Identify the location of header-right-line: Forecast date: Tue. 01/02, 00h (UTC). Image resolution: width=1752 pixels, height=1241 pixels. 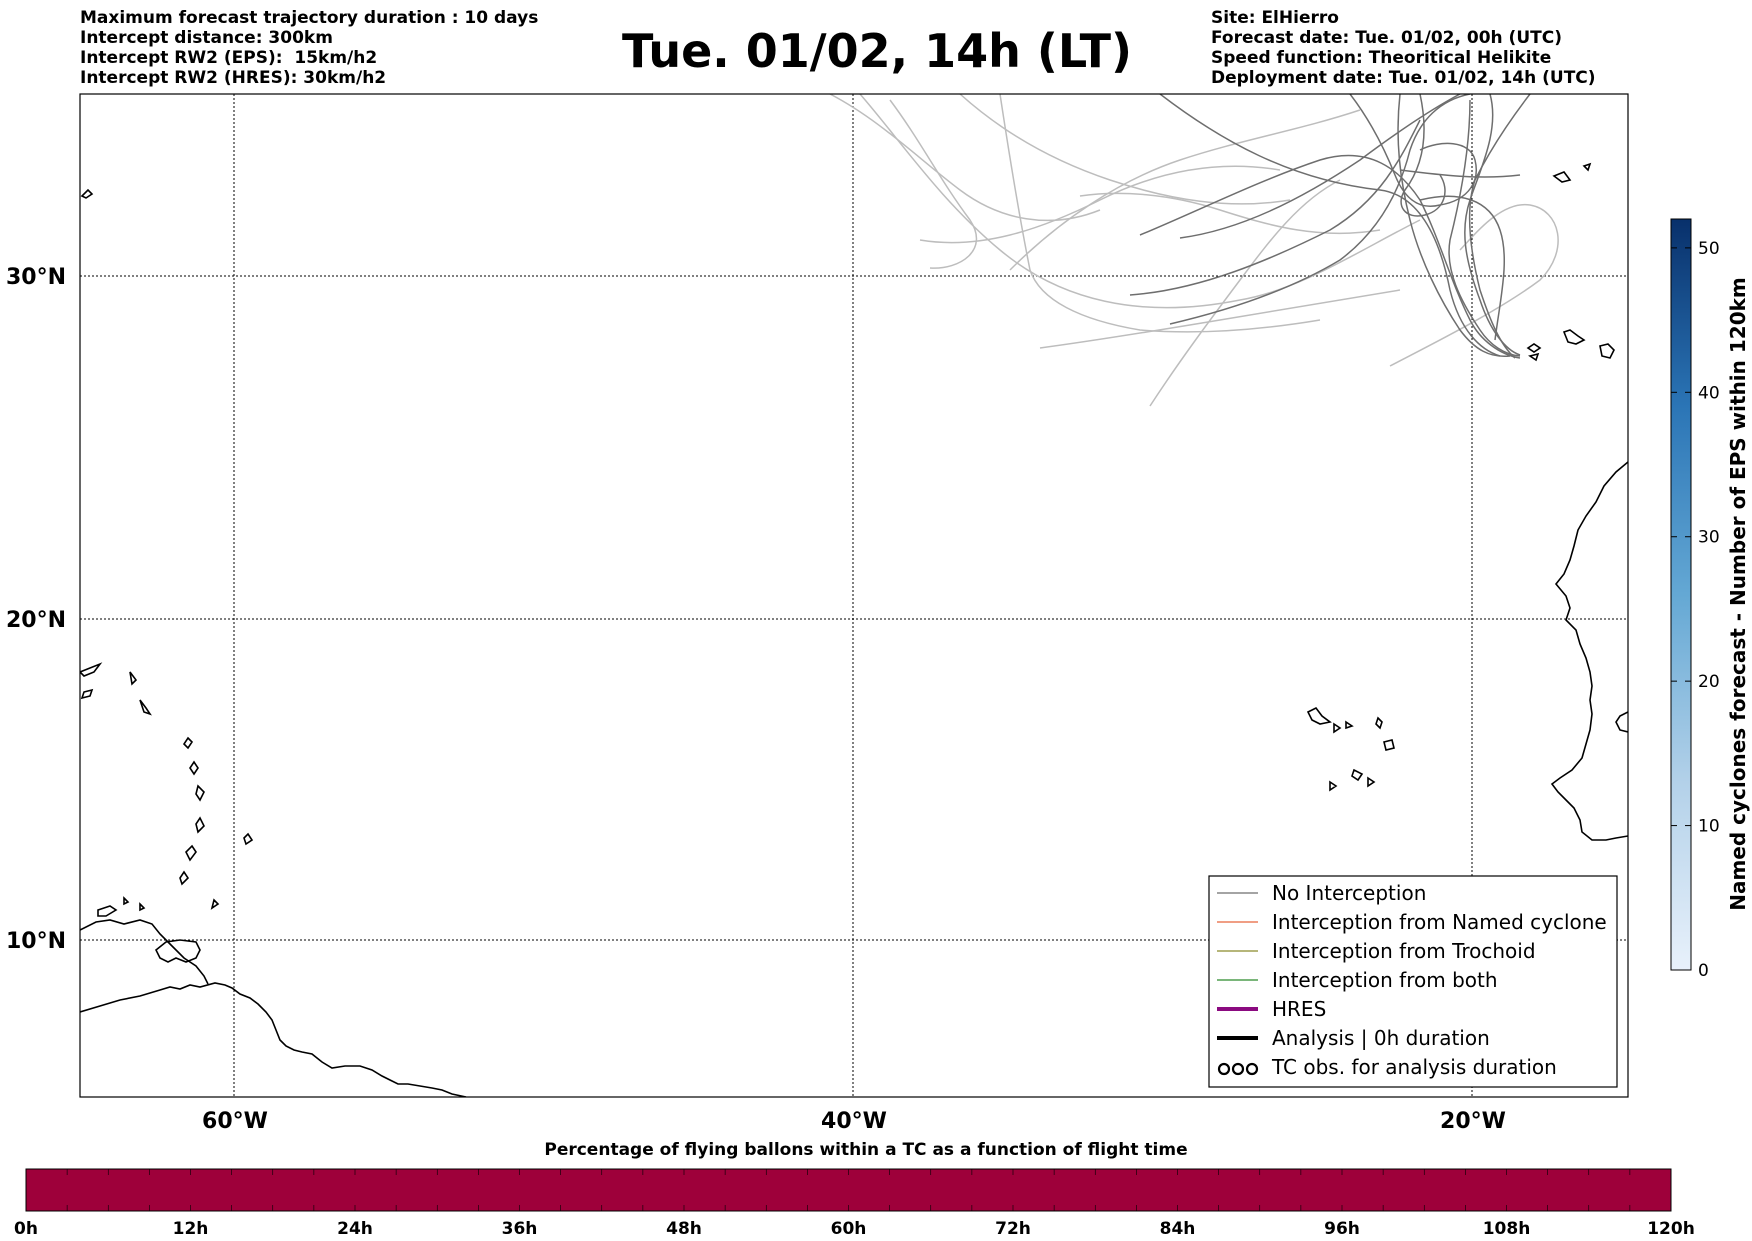
(1386, 38).